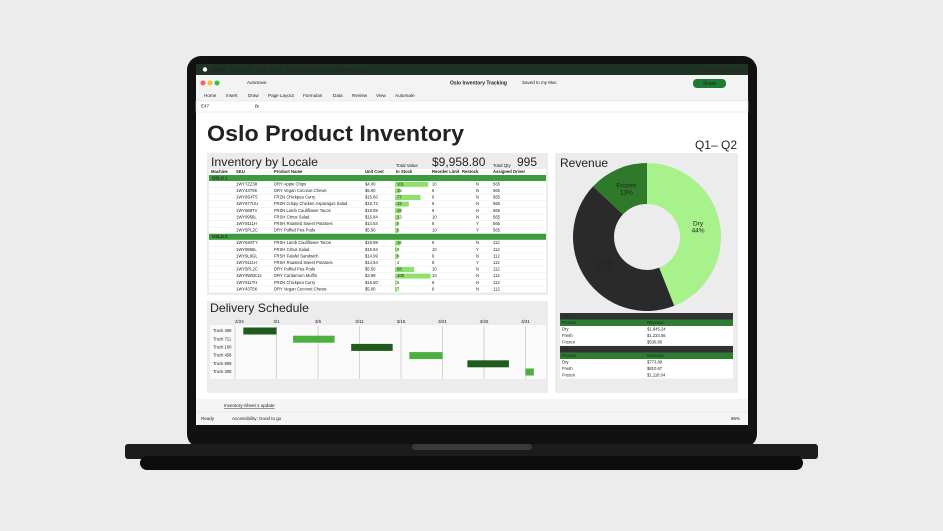 The image size is (943, 531). Describe the element at coordinates (222, 355) in the screenshot. I see `truck-label: Truck 458` at that location.